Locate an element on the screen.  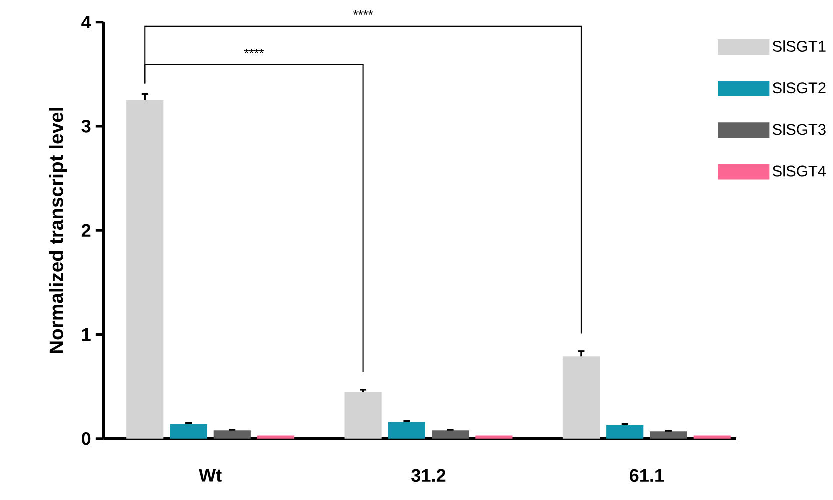
annotation: **** is located at coordinates (254, 51).